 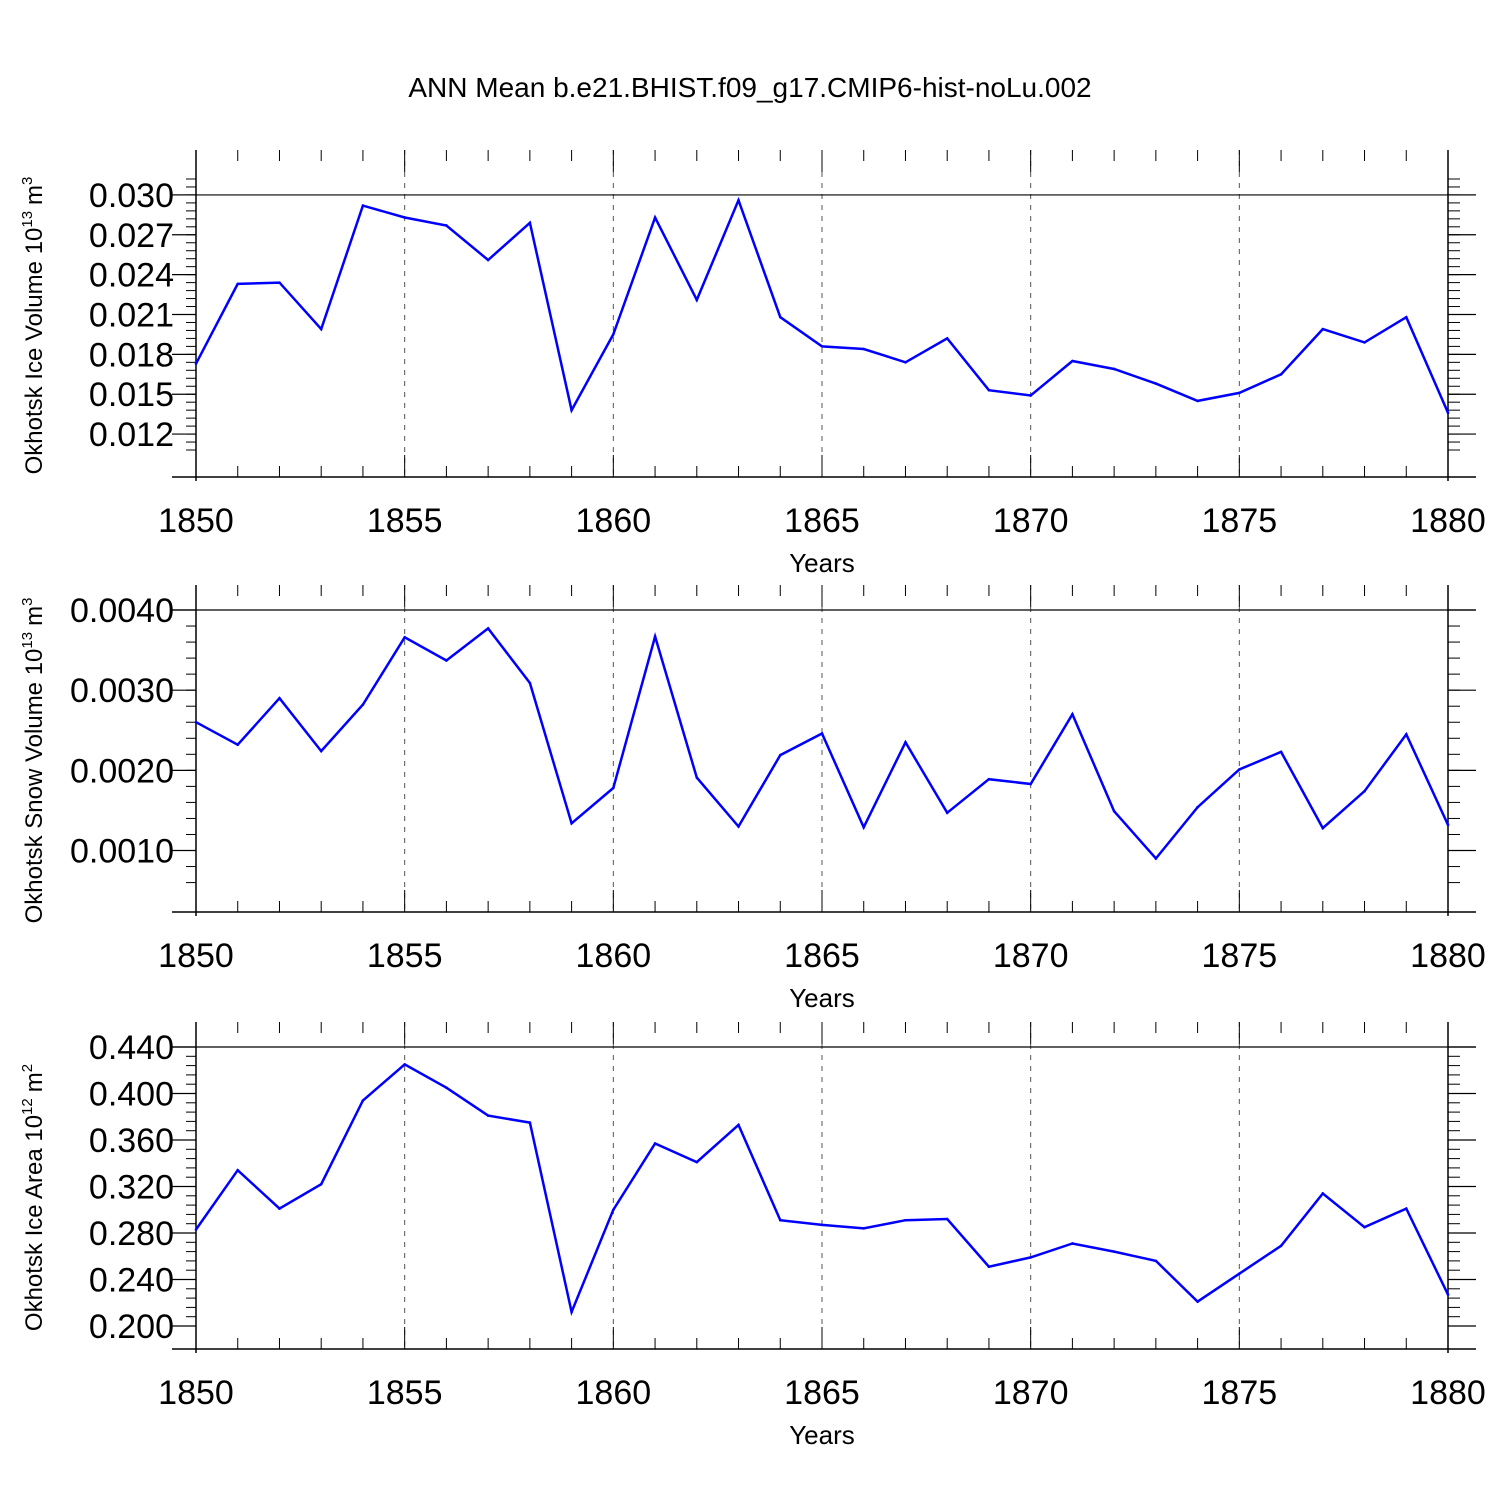 What do you see at coordinates (131, 196) in the screenshot?
I see `y-tick-label: 0.030` at bounding box center [131, 196].